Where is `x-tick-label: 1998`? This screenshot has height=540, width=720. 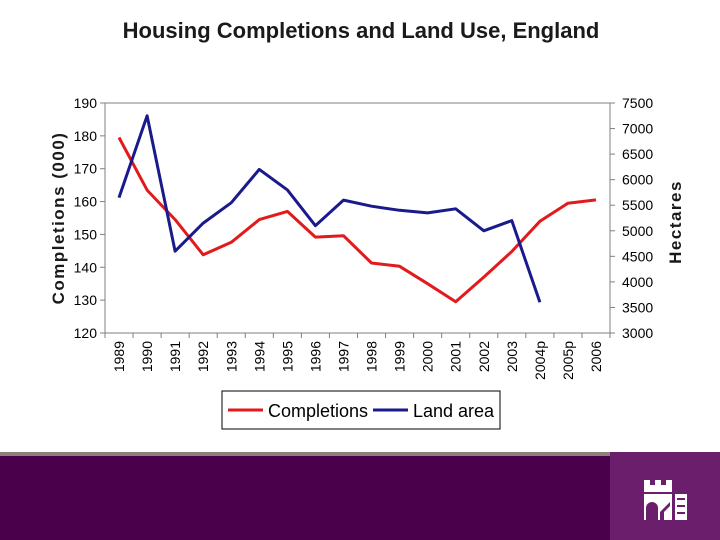 x-tick-label: 1998 is located at coordinates (372, 356).